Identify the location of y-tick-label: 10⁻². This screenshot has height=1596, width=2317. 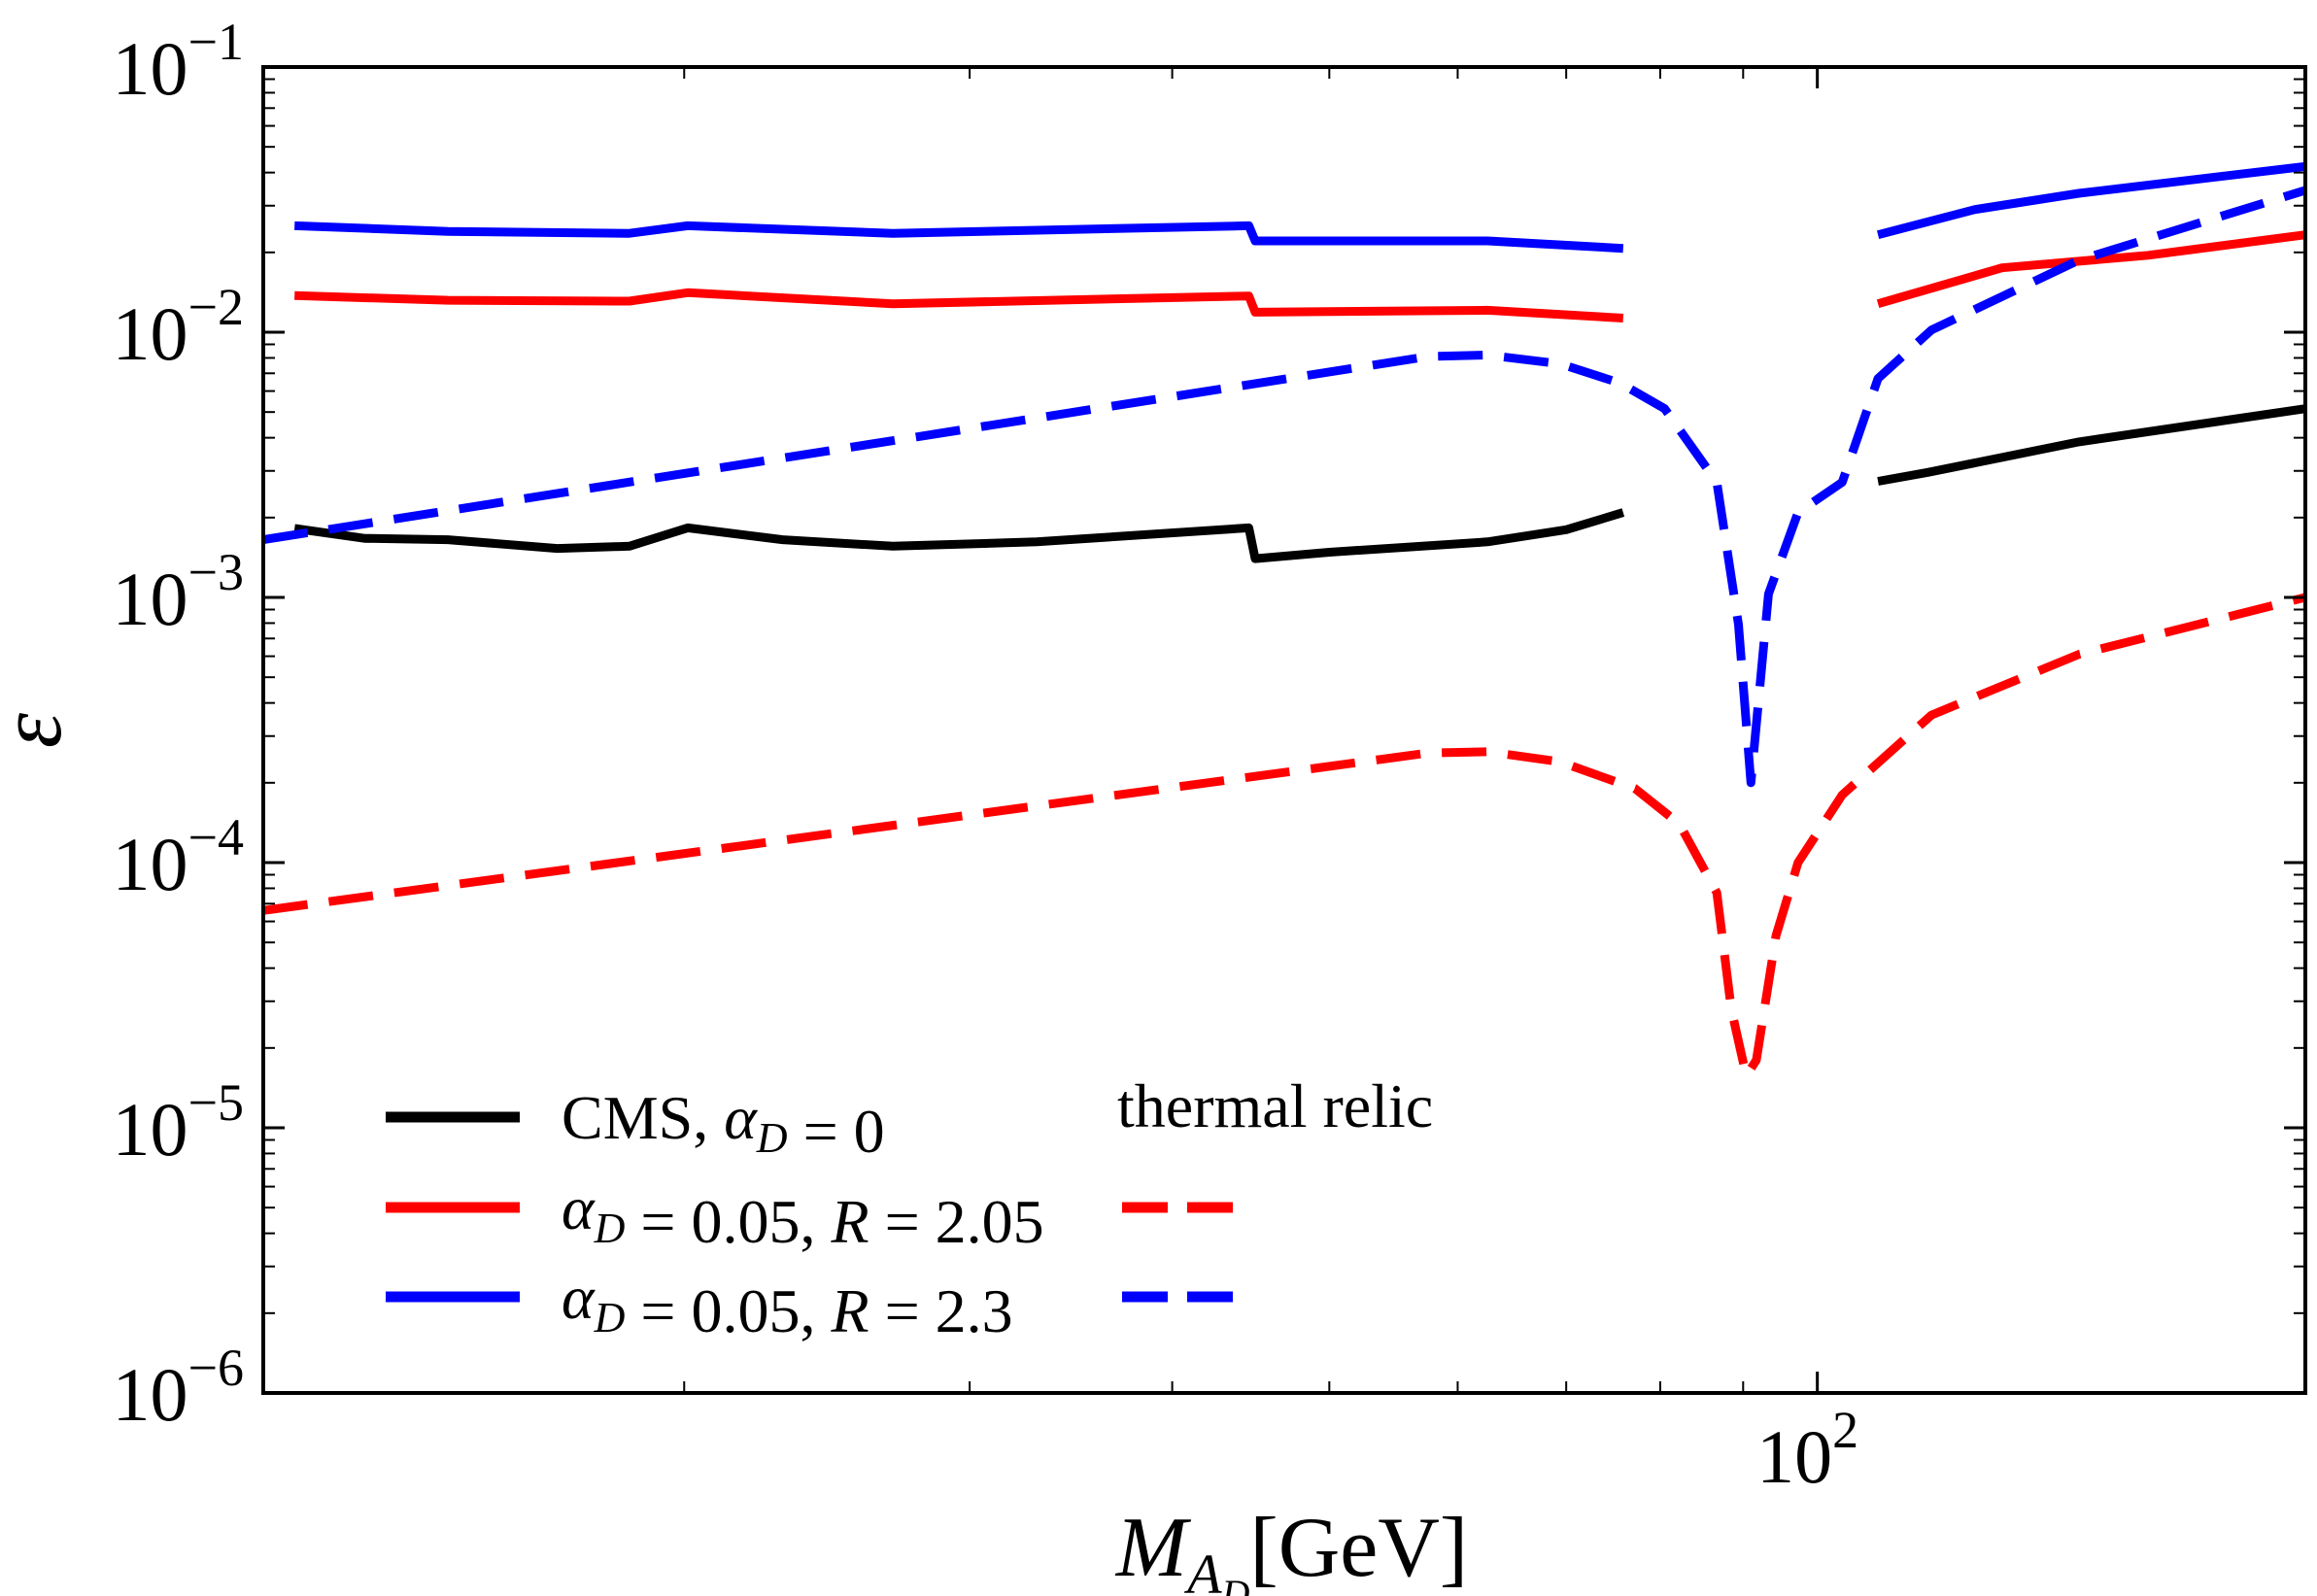
(178, 327).